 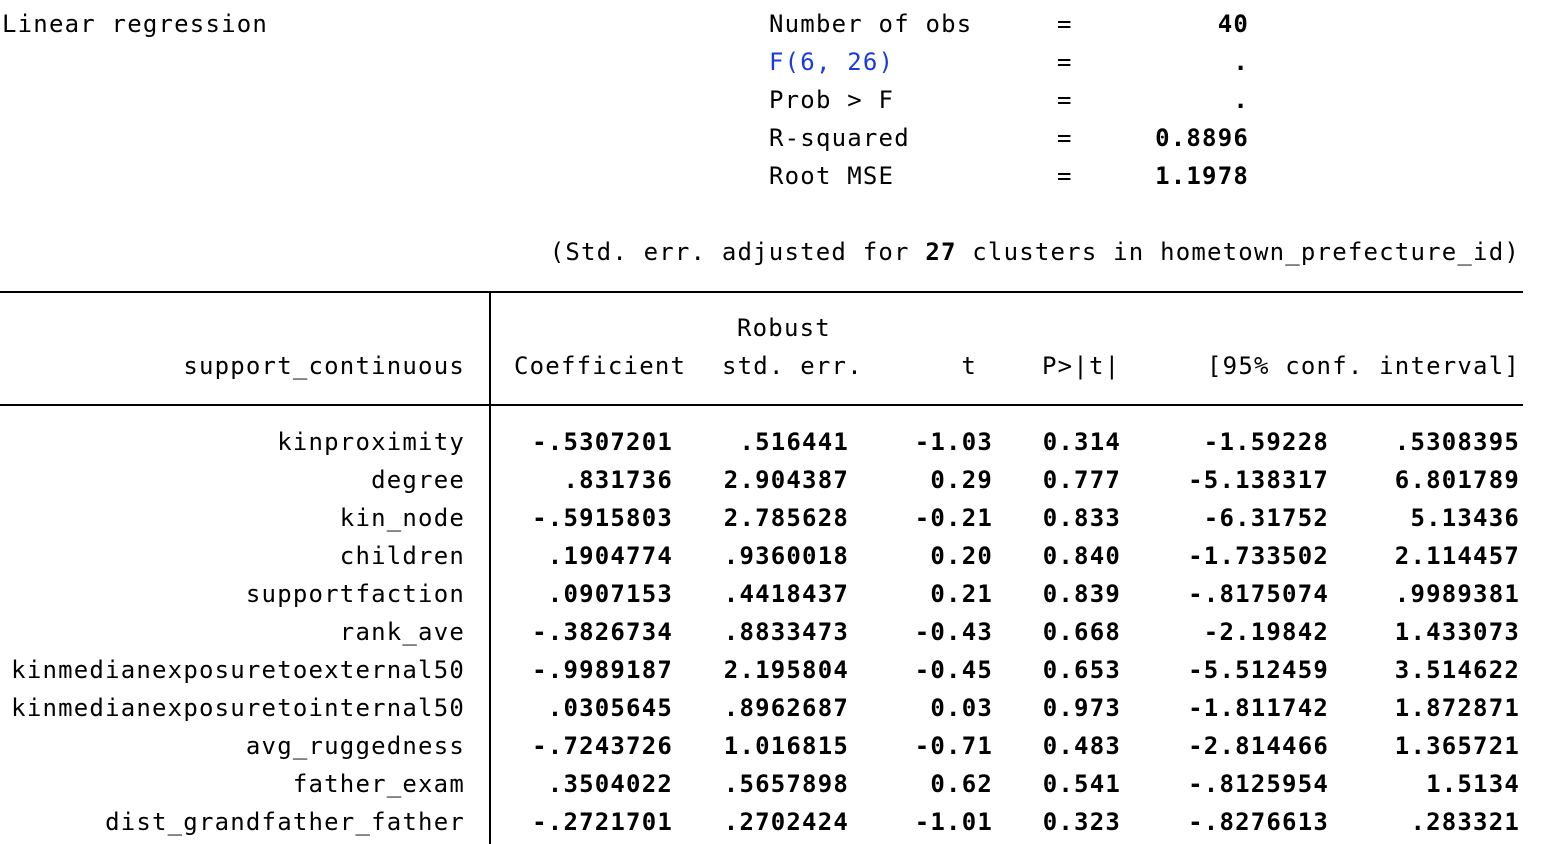 What do you see at coordinates (1258, 594) in the screenshot?
I see `ci-lower-cell: -.8175074` at bounding box center [1258, 594].